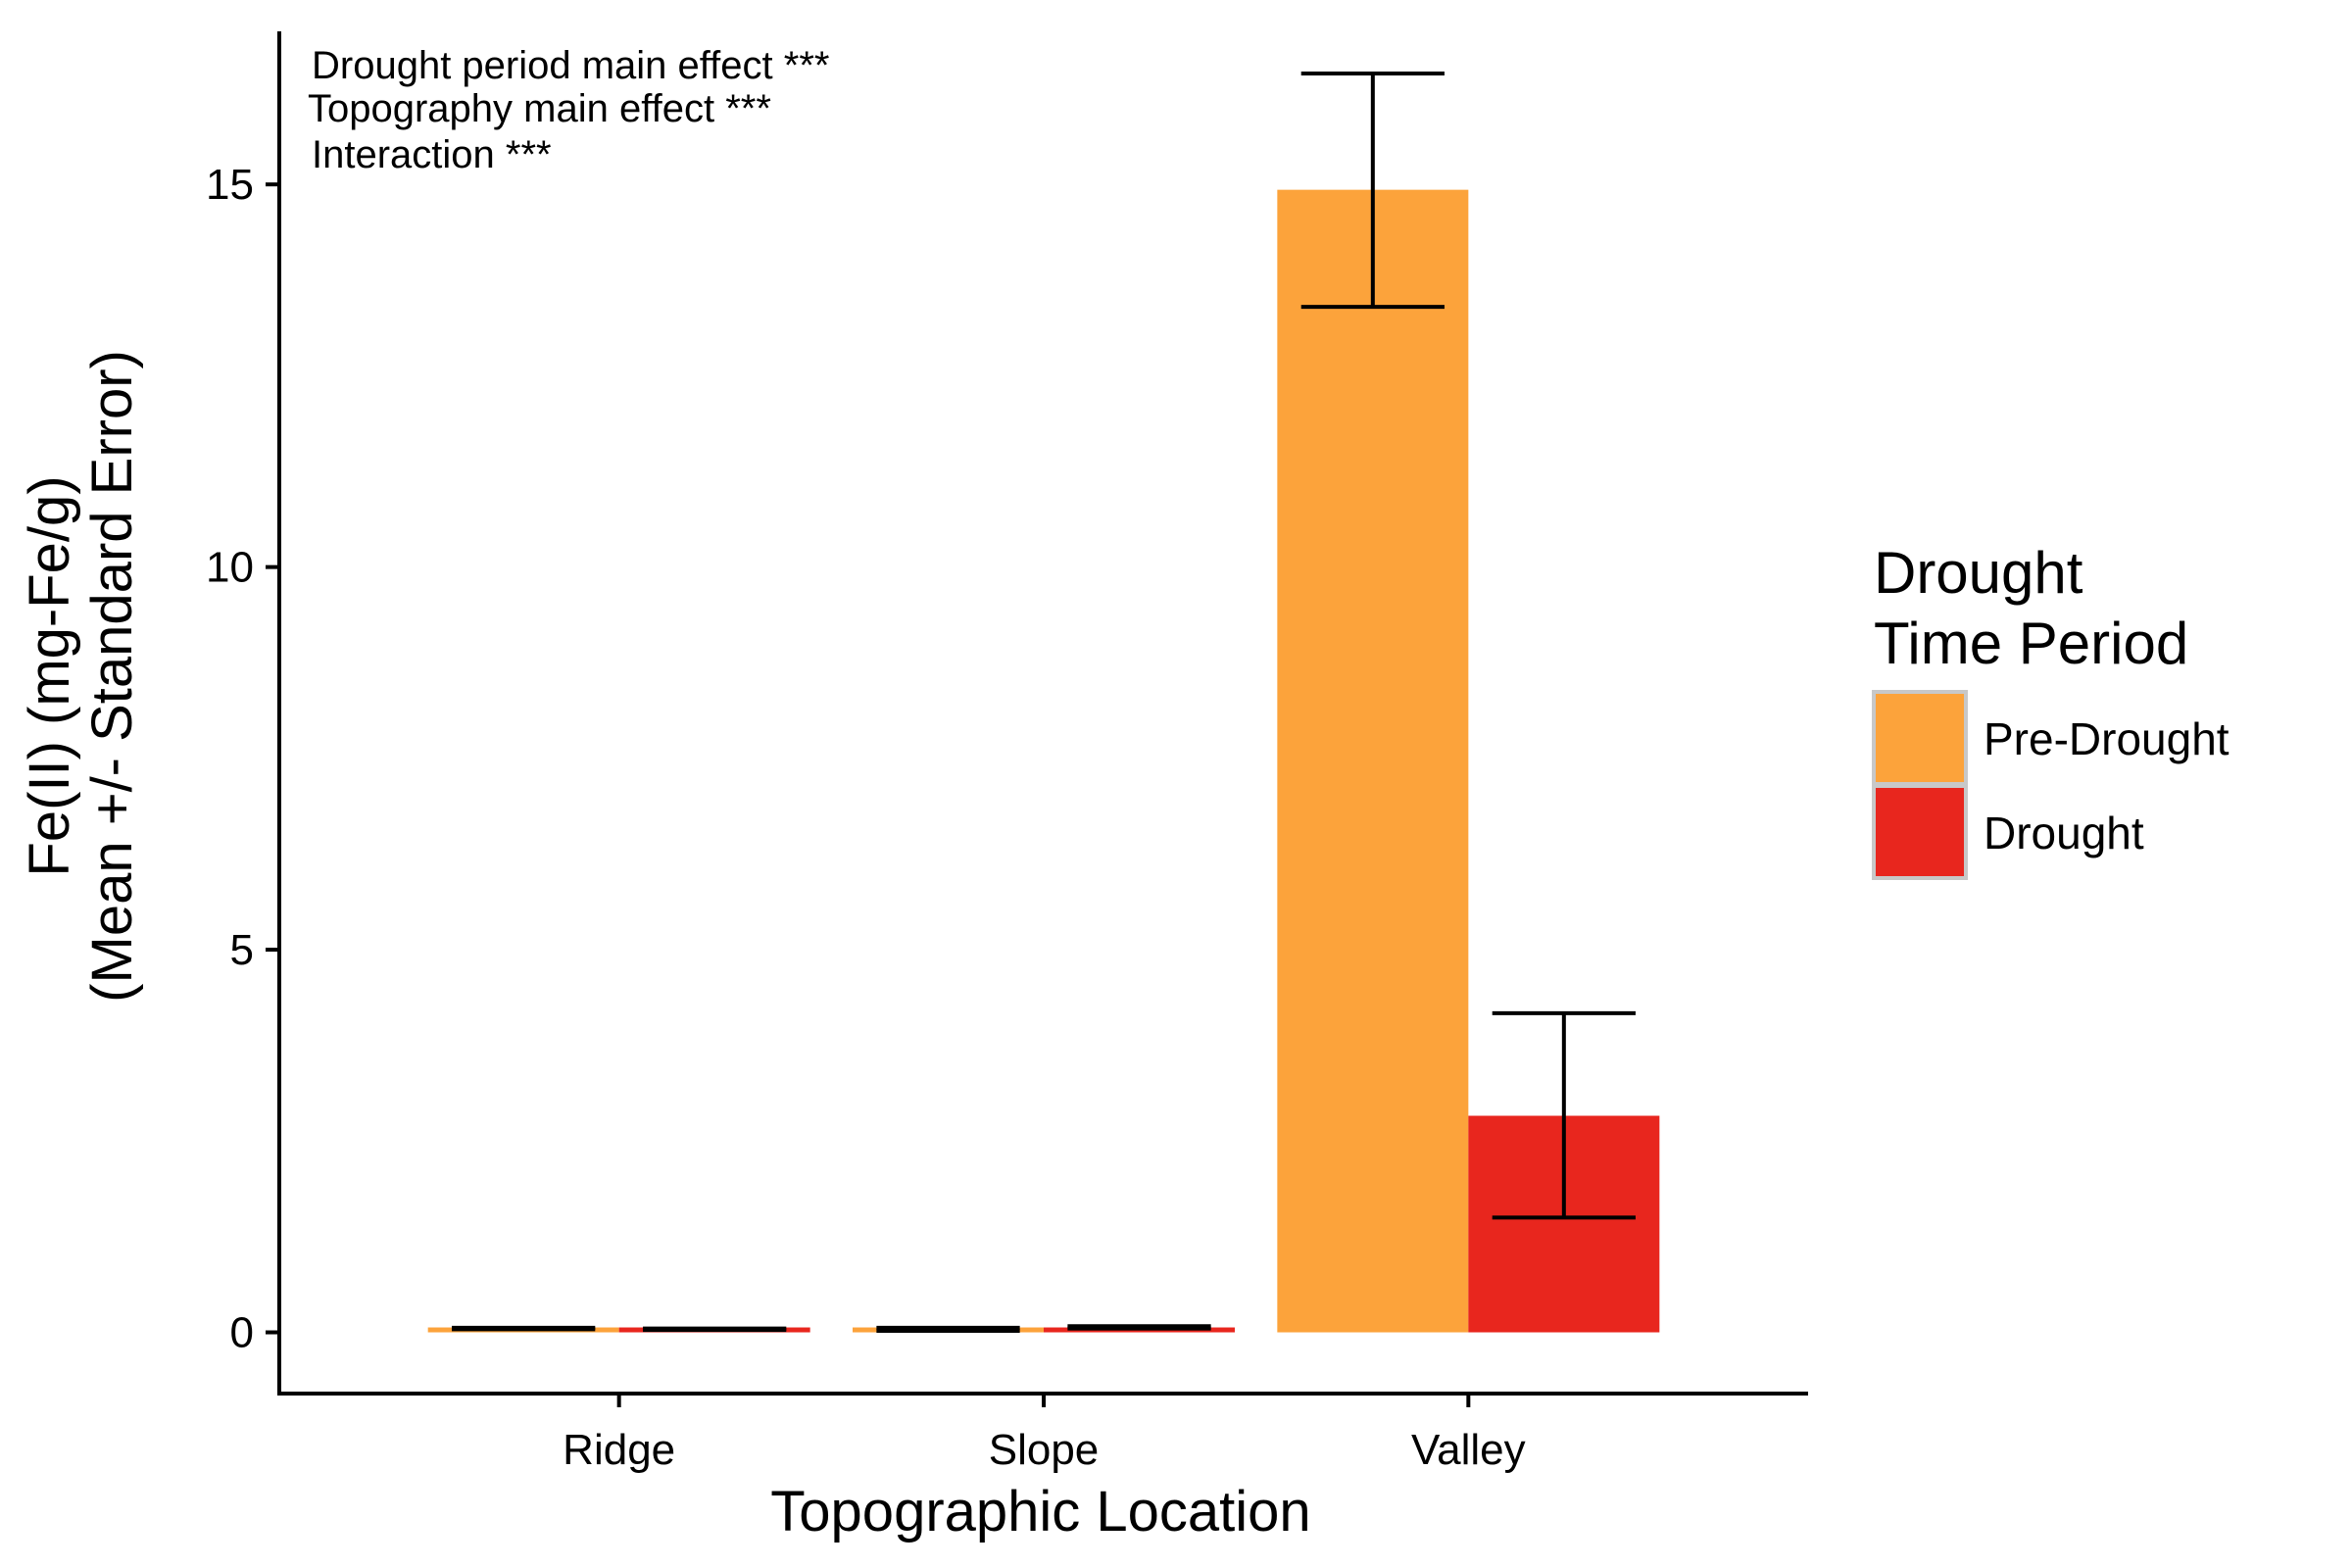 The image size is (2352, 1568). I want to click on x-ticks: Ridge Slope Valley, so click(1044, 1434).